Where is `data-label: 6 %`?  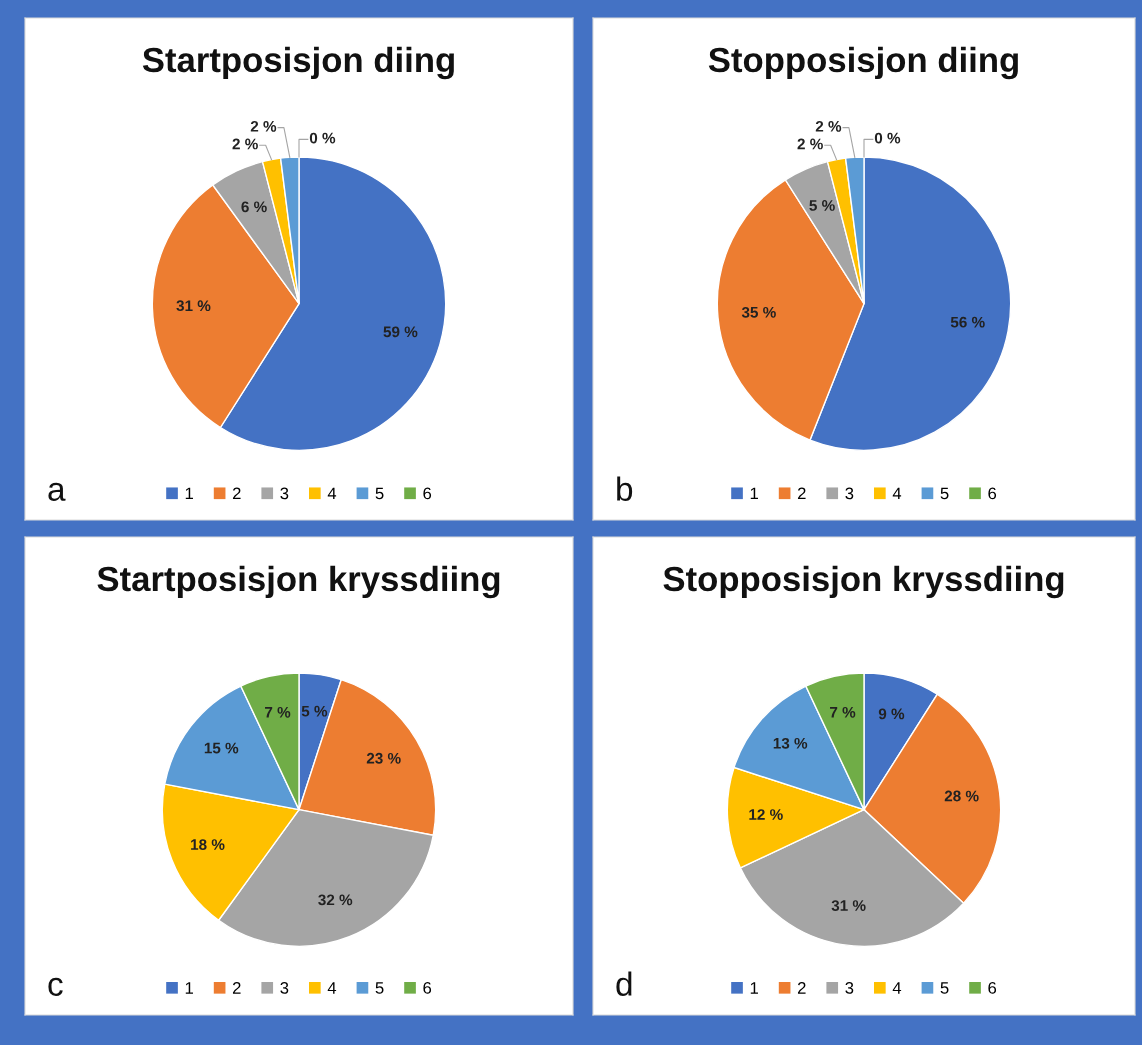
data-label: 6 % is located at coordinates (254, 207).